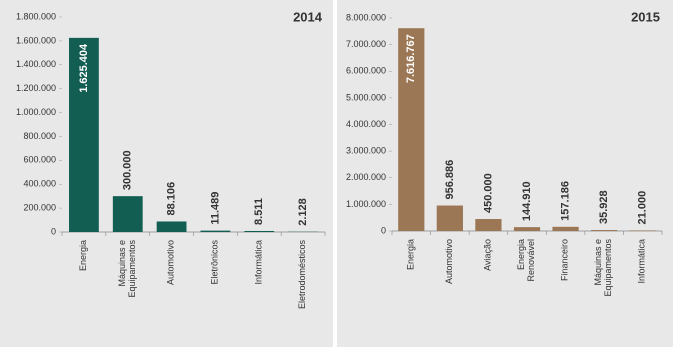 The image size is (673, 352). I want to click on value-label: 35.928, so click(604, 207).